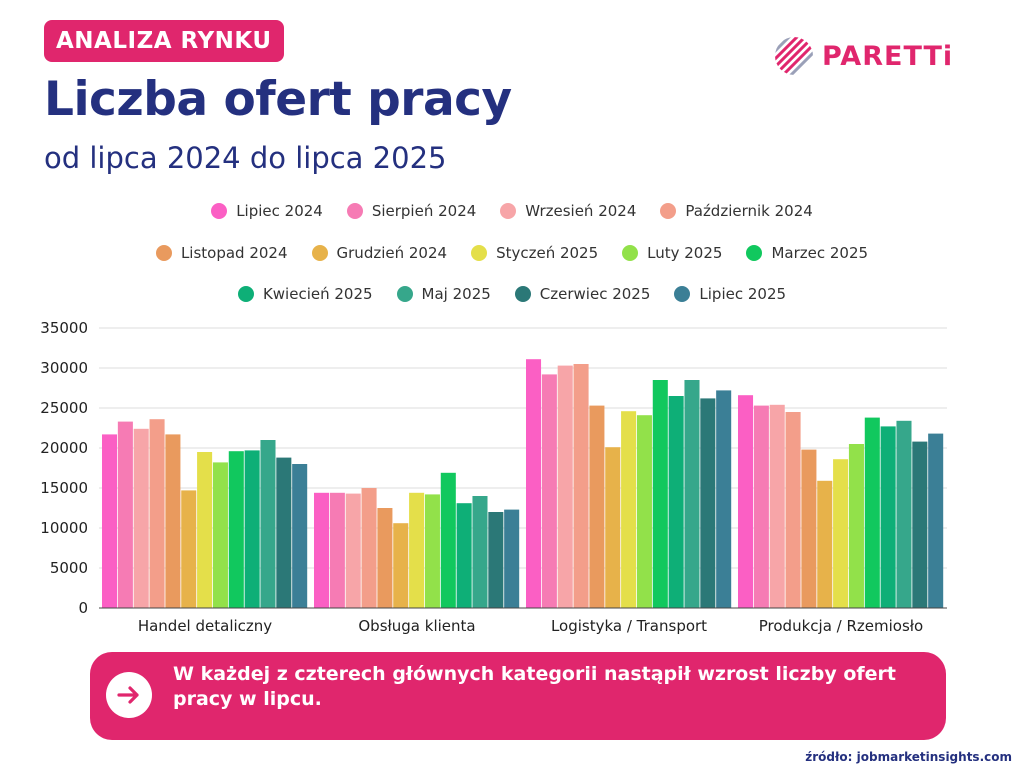 The height and width of the screenshot is (768, 1024). I want to click on legend-item: Maj 2025, so click(443, 294).